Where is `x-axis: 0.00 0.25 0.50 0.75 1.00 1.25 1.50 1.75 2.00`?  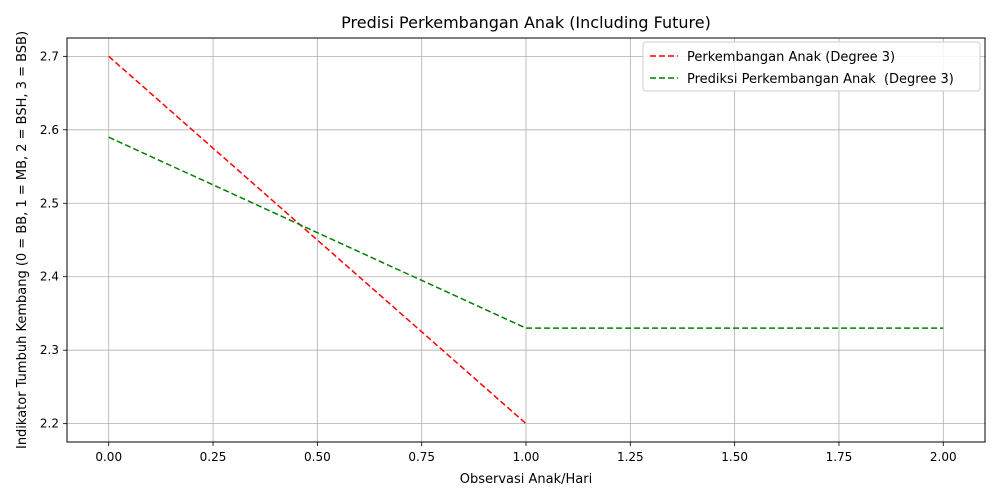 x-axis: 0.00 0.25 0.50 0.75 1.00 1.25 1.50 1.75 2.00 is located at coordinates (526, 453).